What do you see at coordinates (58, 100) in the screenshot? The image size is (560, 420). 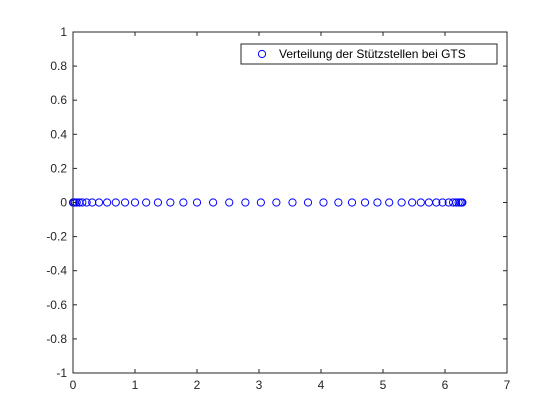 I see `y-tick-label: 0.6` at bounding box center [58, 100].